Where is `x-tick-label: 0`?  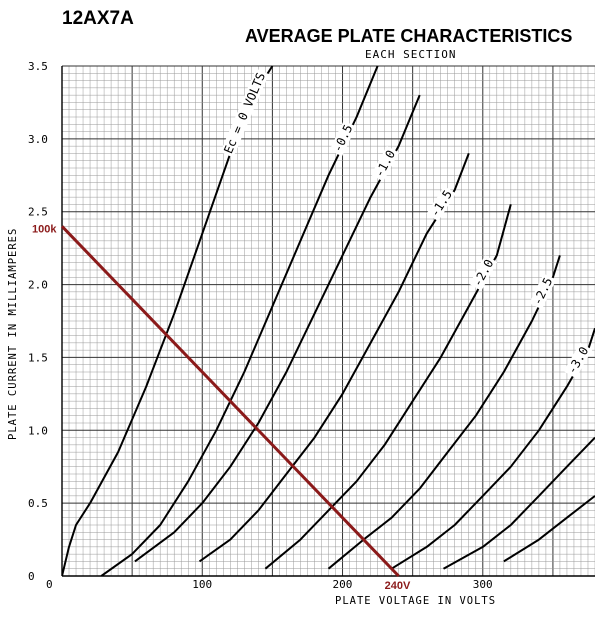
x-tick-label: 0 is located at coordinates (49, 584).